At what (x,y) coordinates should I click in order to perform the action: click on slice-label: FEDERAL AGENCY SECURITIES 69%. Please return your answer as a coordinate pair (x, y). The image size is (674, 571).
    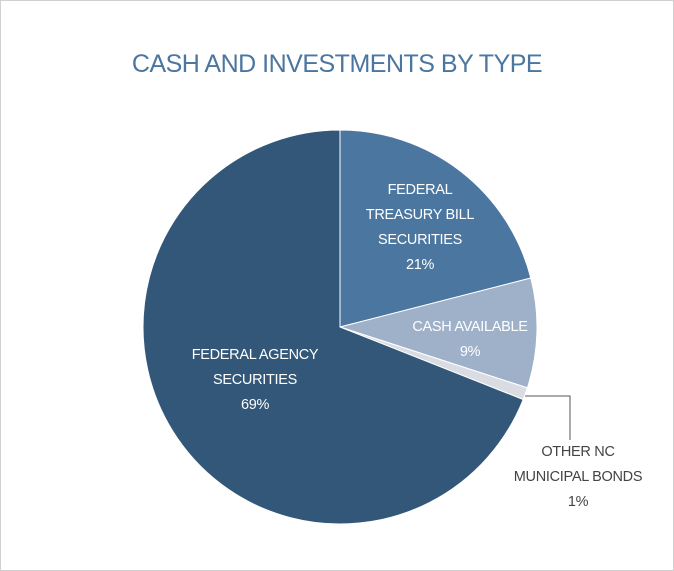
    Looking at the image, I should click on (255, 380).